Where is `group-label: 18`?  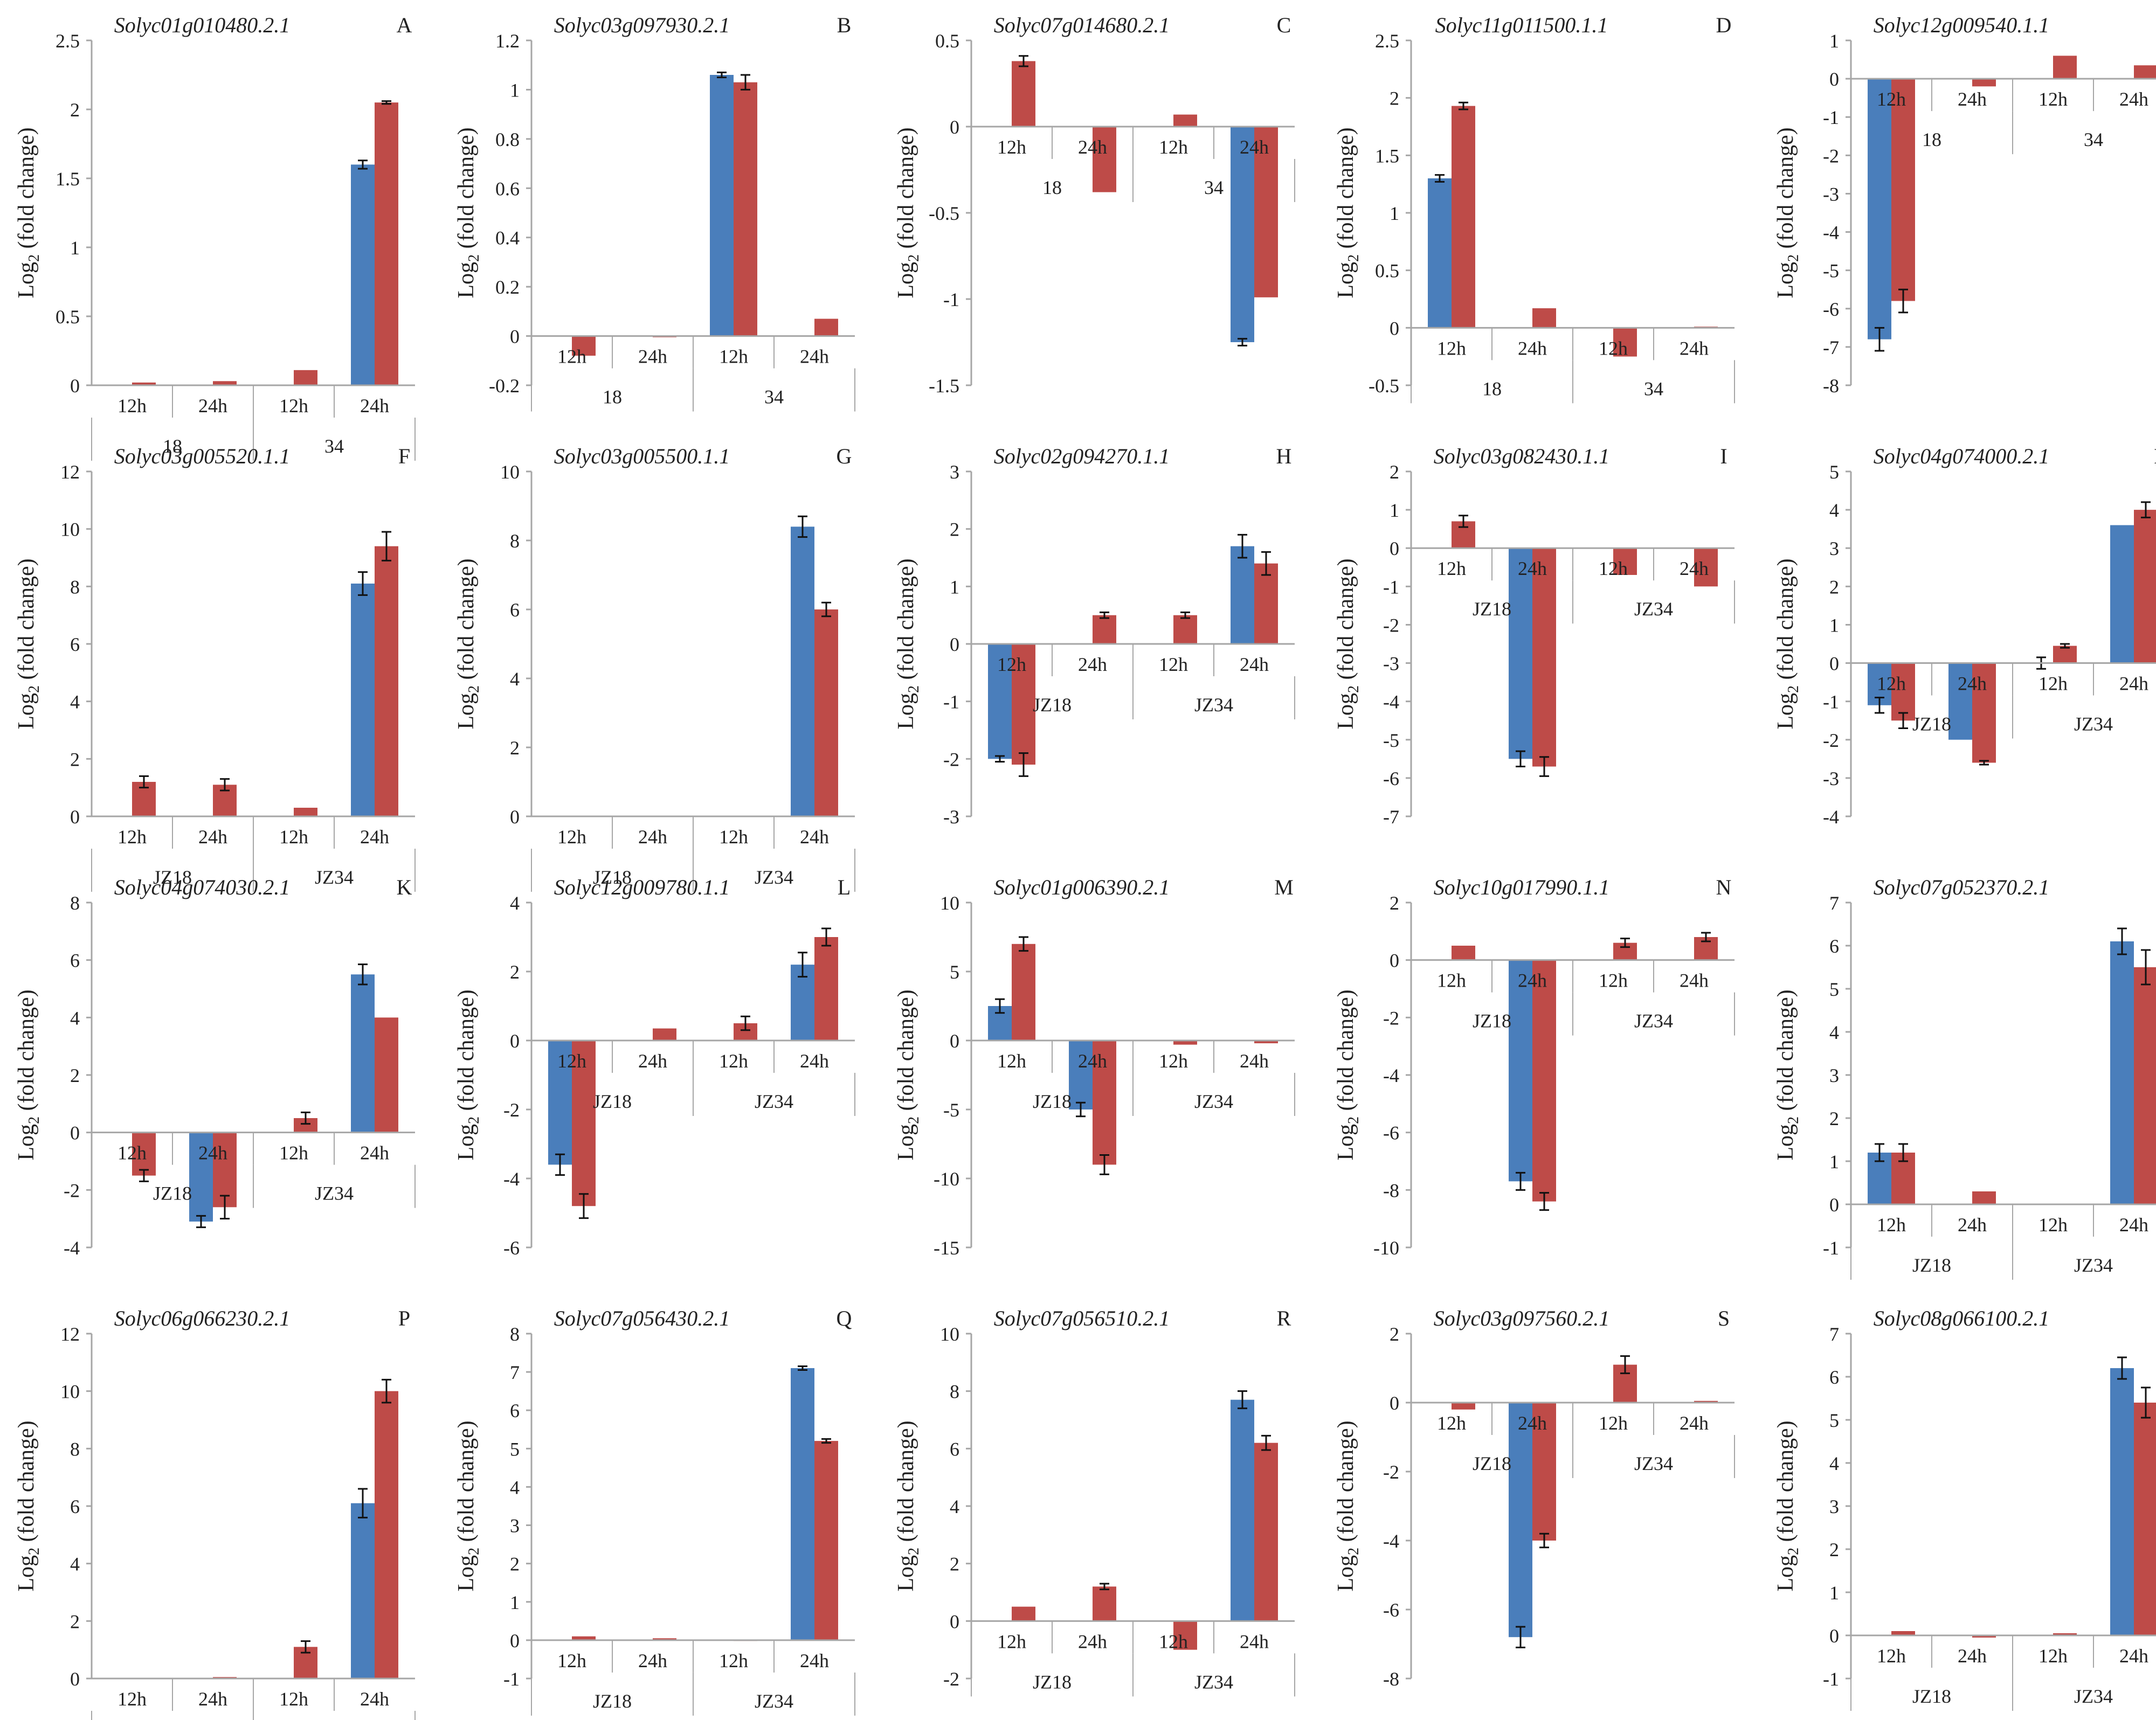
group-label: 18 is located at coordinates (1052, 187).